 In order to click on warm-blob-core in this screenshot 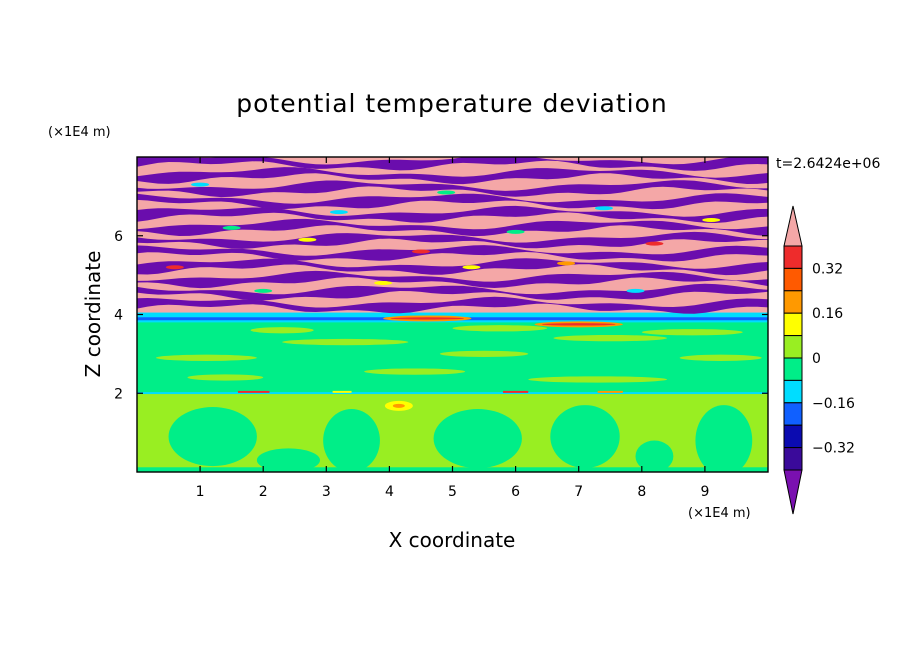, I will do `click(398, 405)`.